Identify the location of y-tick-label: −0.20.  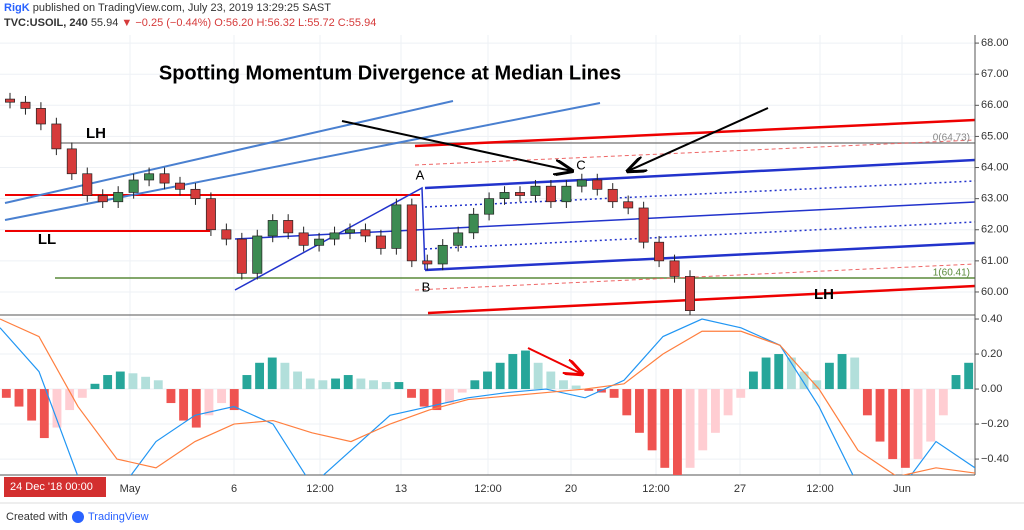
(995, 424).